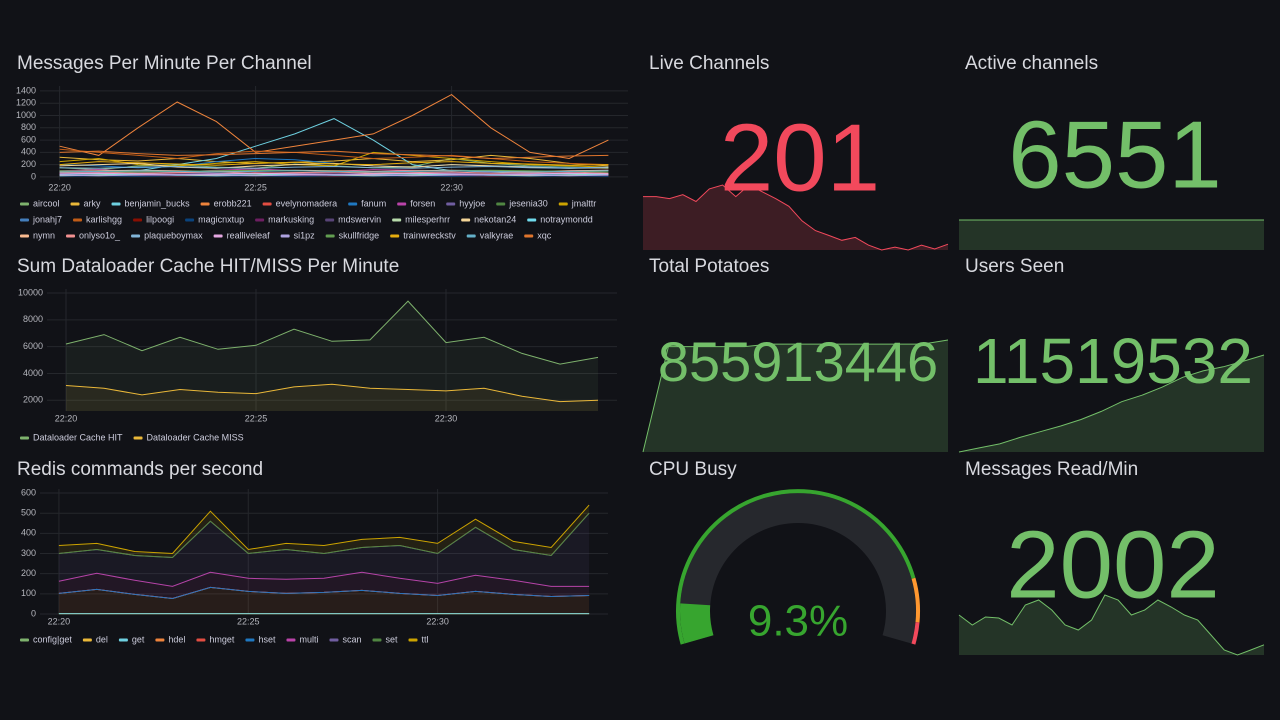 The width and height of the screenshot is (1280, 720). What do you see at coordinates (26, 103) in the screenshot?
I see `y-tick-label: 1200` at bounding box center [26, 103].